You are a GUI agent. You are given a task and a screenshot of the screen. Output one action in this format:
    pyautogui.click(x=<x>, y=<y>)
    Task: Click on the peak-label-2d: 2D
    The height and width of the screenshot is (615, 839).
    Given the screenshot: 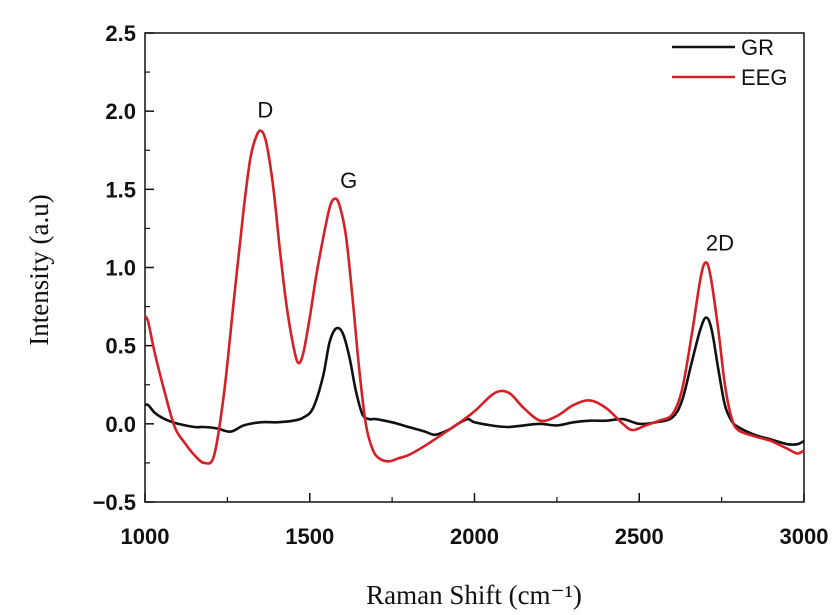 What is the action you would take?
    pyautogui.click(x=720, y=242)
    